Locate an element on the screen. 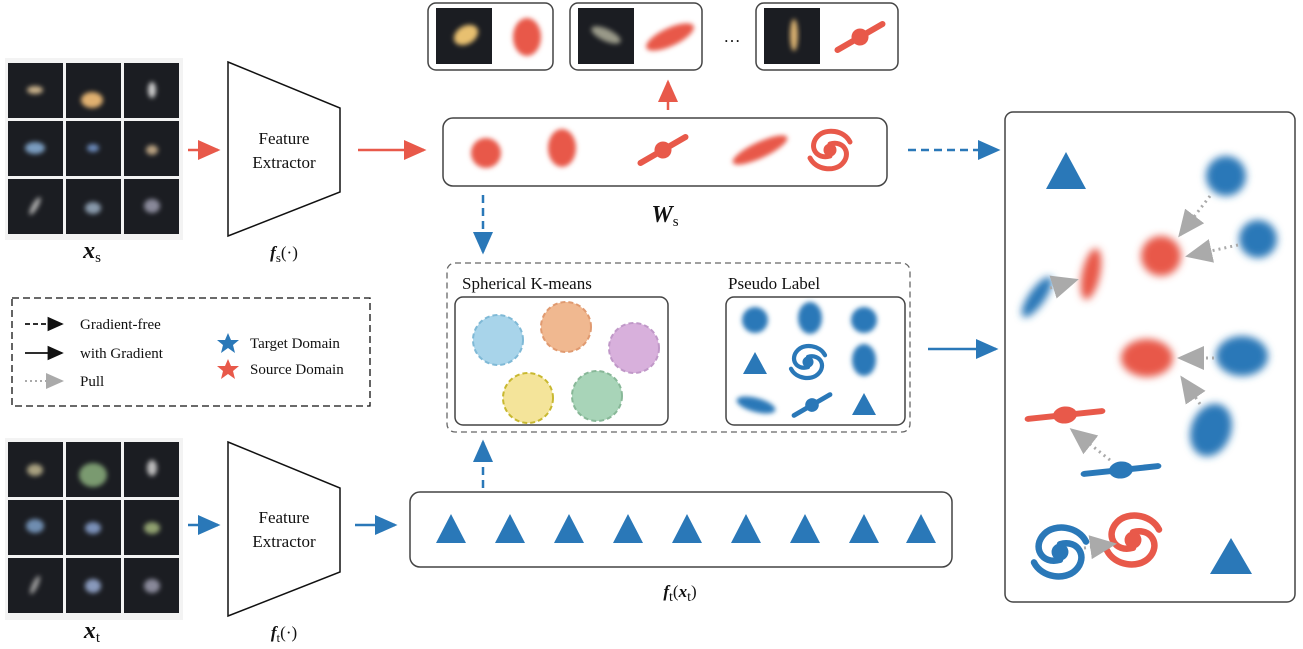  legend is located at coordinates (191, 352).